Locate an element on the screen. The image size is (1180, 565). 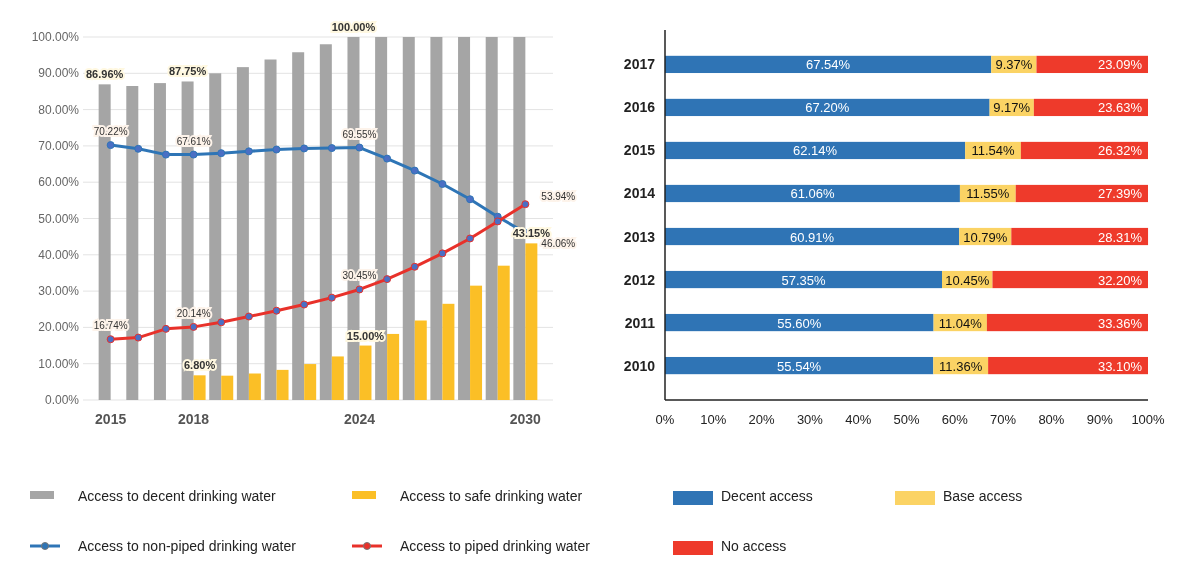
x-tick-label: 70% is located at coordinates (1003, 419).